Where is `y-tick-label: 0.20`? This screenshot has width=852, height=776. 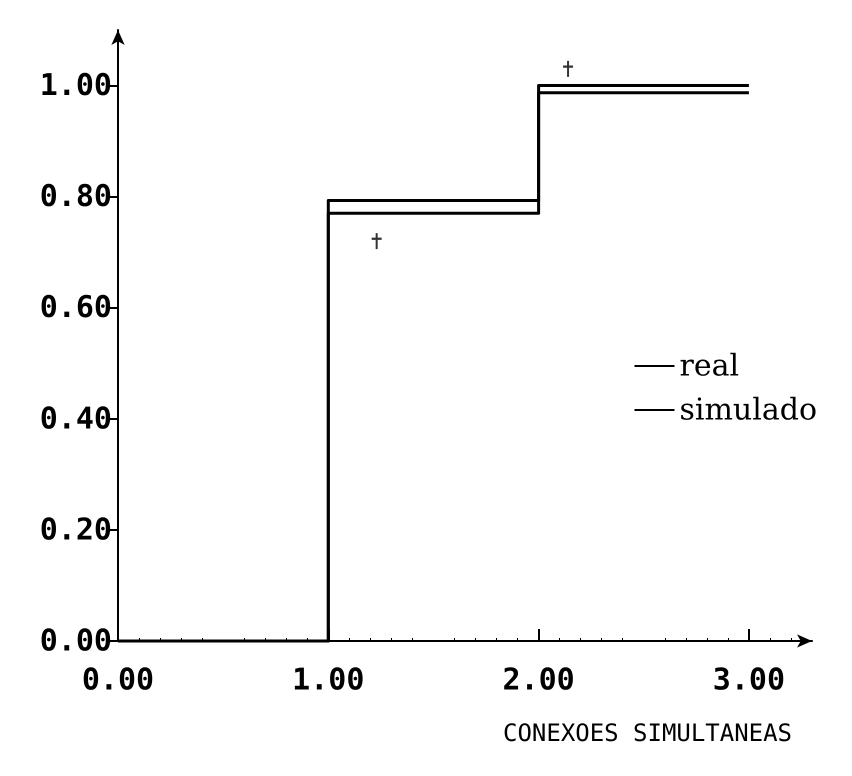
y-tick-label: 0.20 is located at coordinates (76, 530).